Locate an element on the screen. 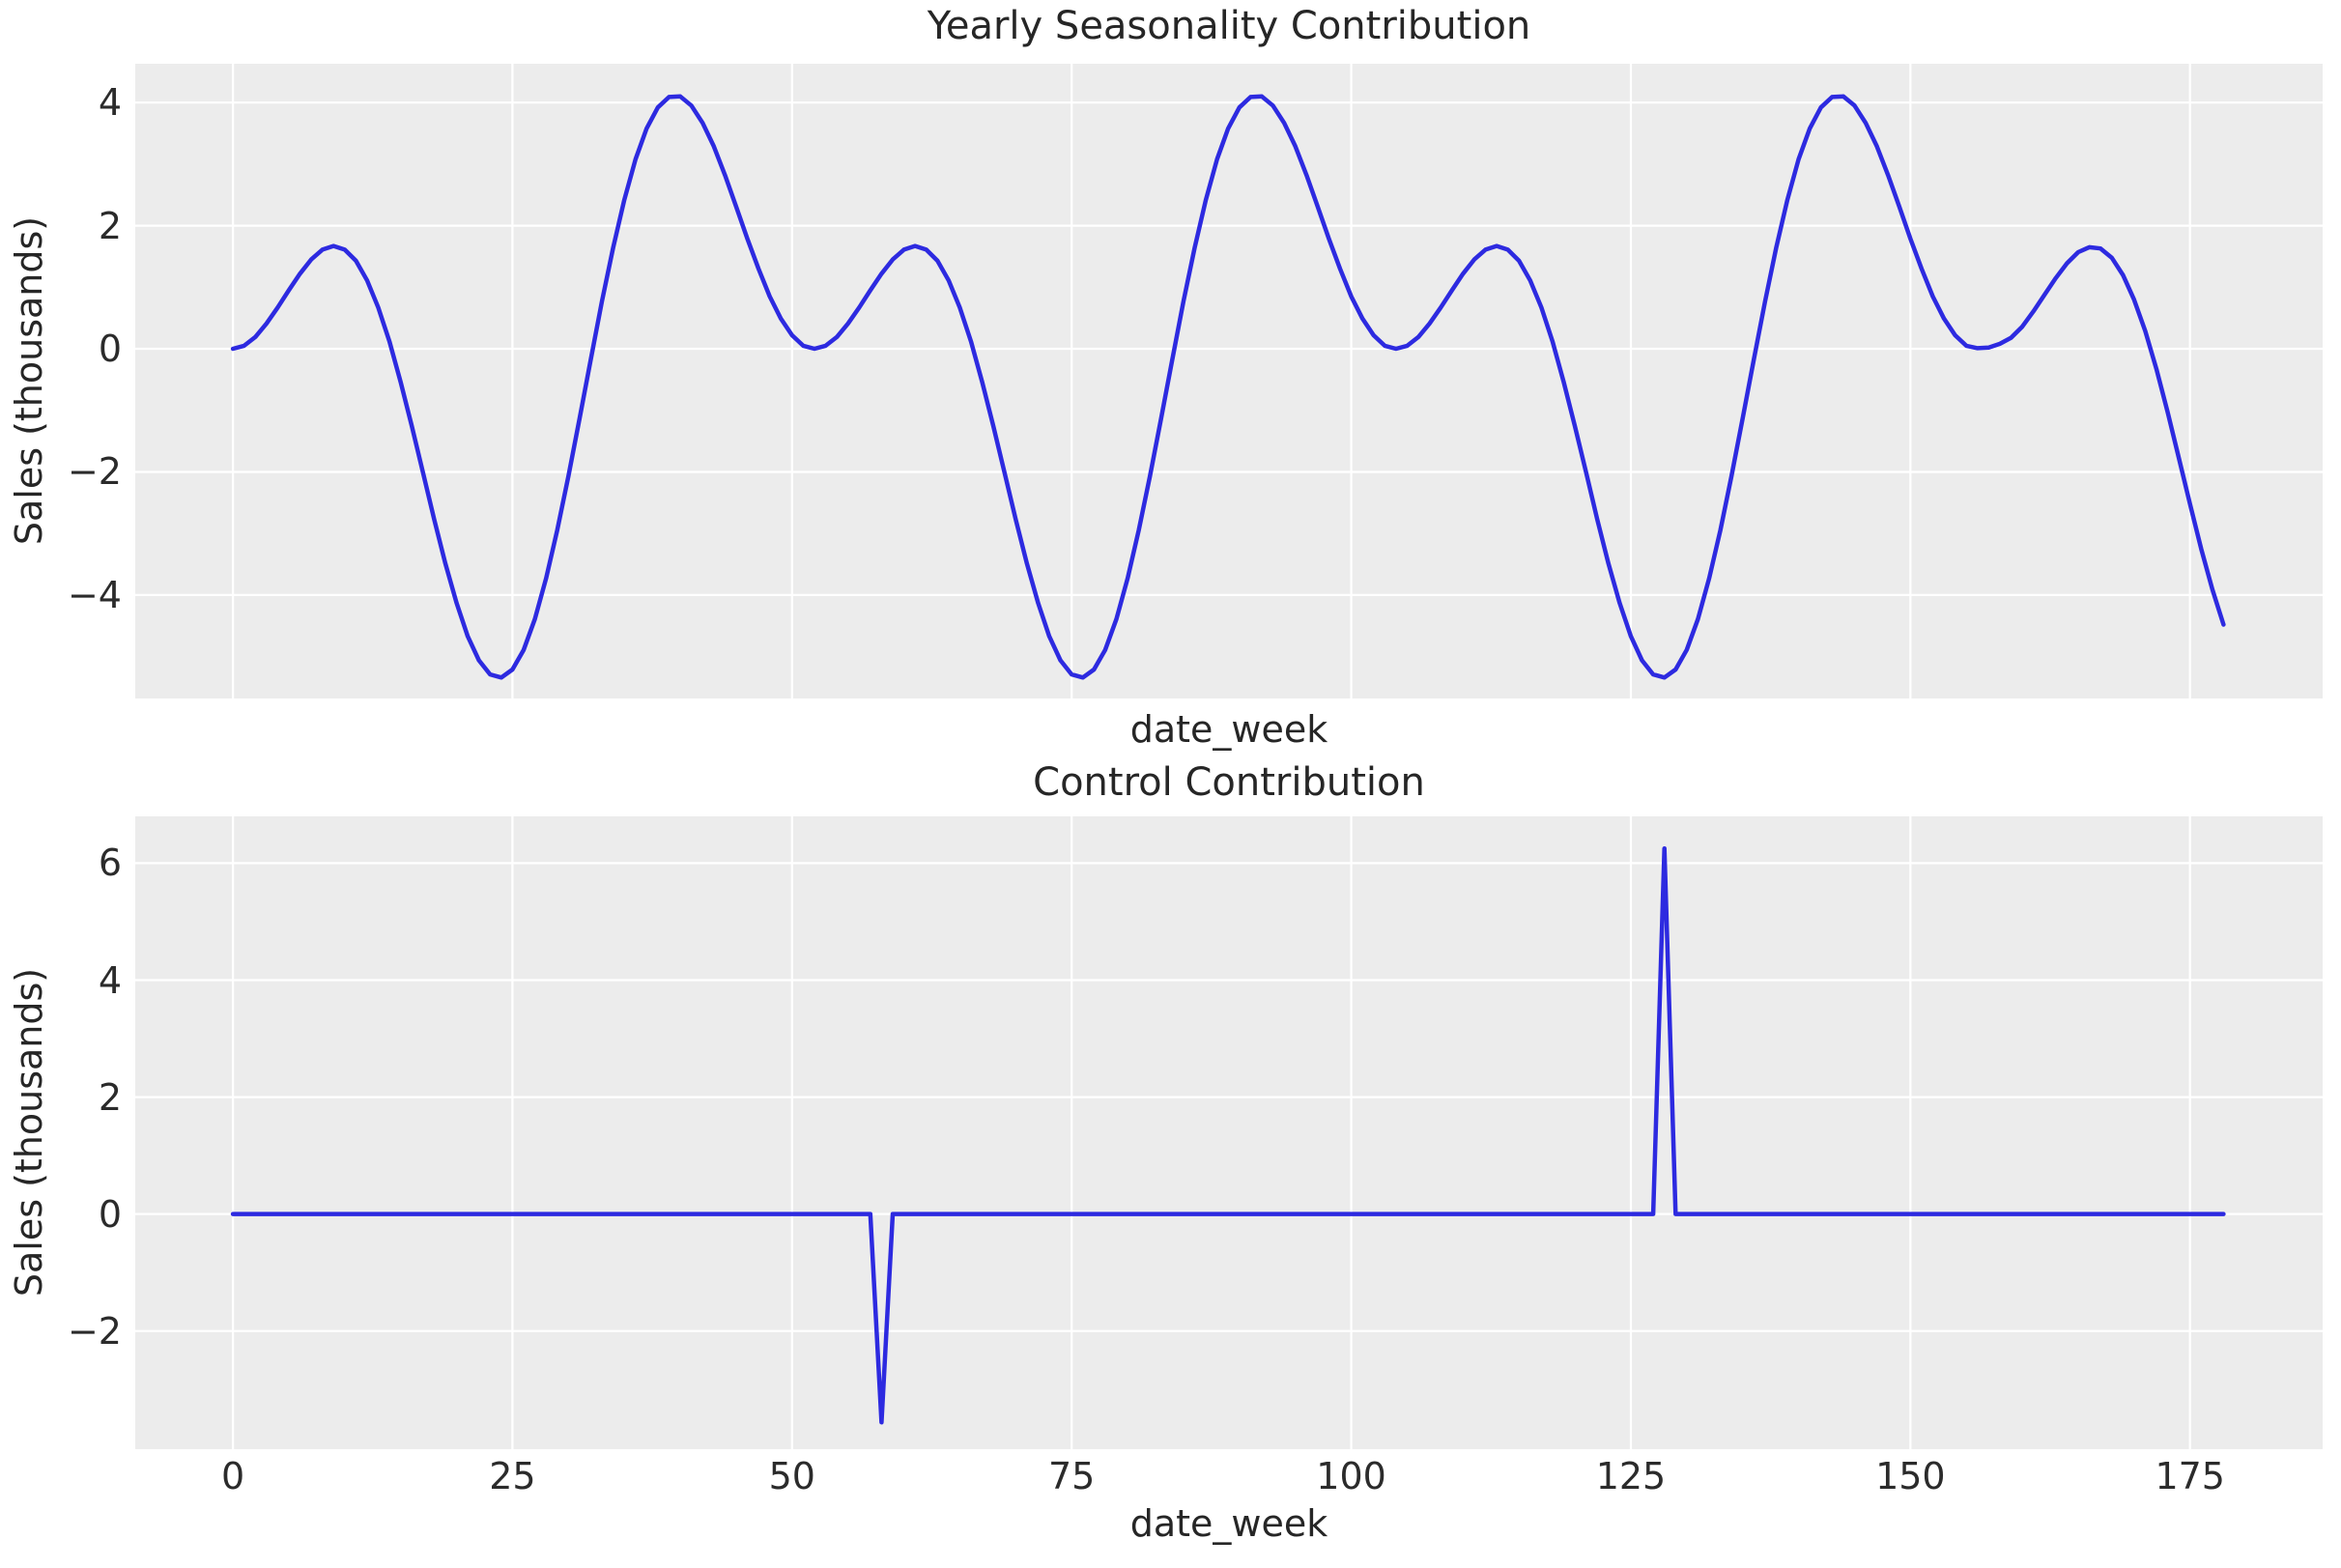 The width and height of the screenshot is (2341, 1568). x-tick-label: 150 is located at coordinates (1911, 1476).